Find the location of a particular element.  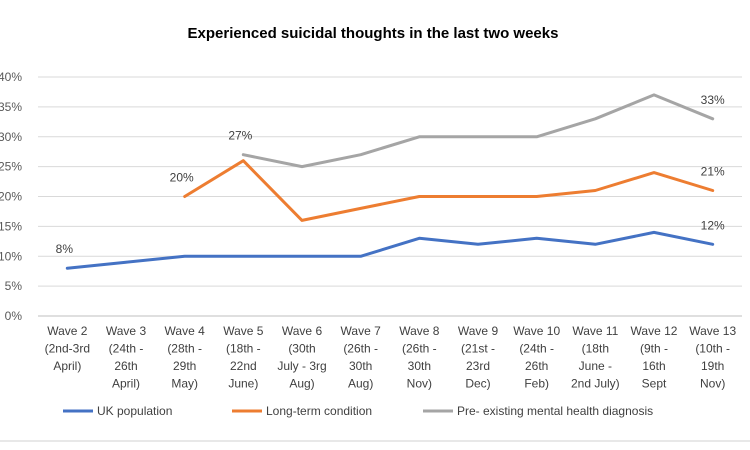

x-category-label: Wave 3 (24th -26th April) is located at coordinates (126, 357).